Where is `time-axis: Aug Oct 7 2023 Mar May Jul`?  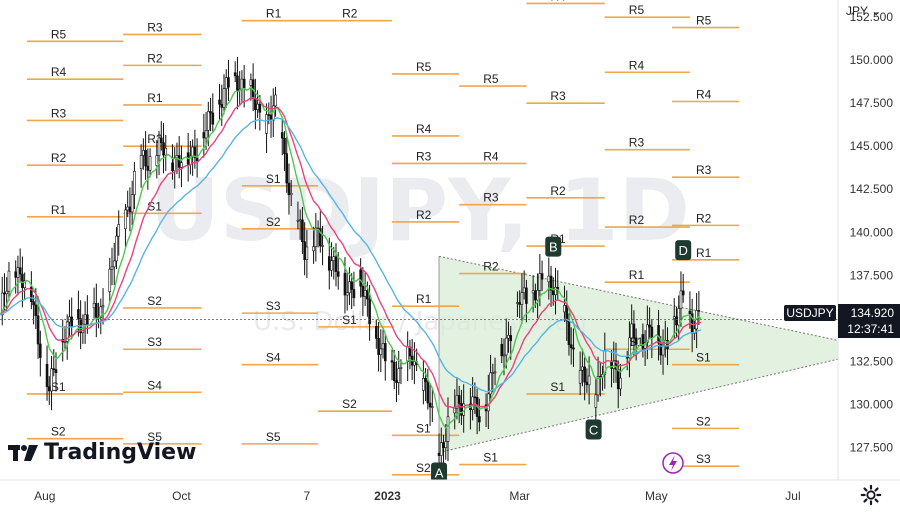
time-axis: Aug Oct 7 2023 Mar May Jul is located at coordinates (450, 494).